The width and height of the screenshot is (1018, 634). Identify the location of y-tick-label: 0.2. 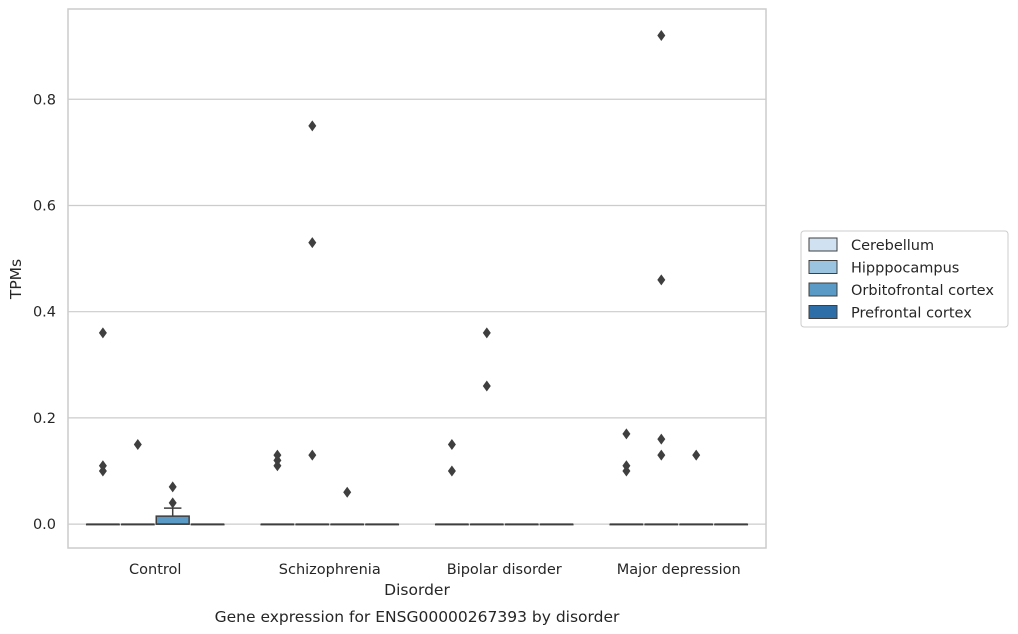
(44, 419).